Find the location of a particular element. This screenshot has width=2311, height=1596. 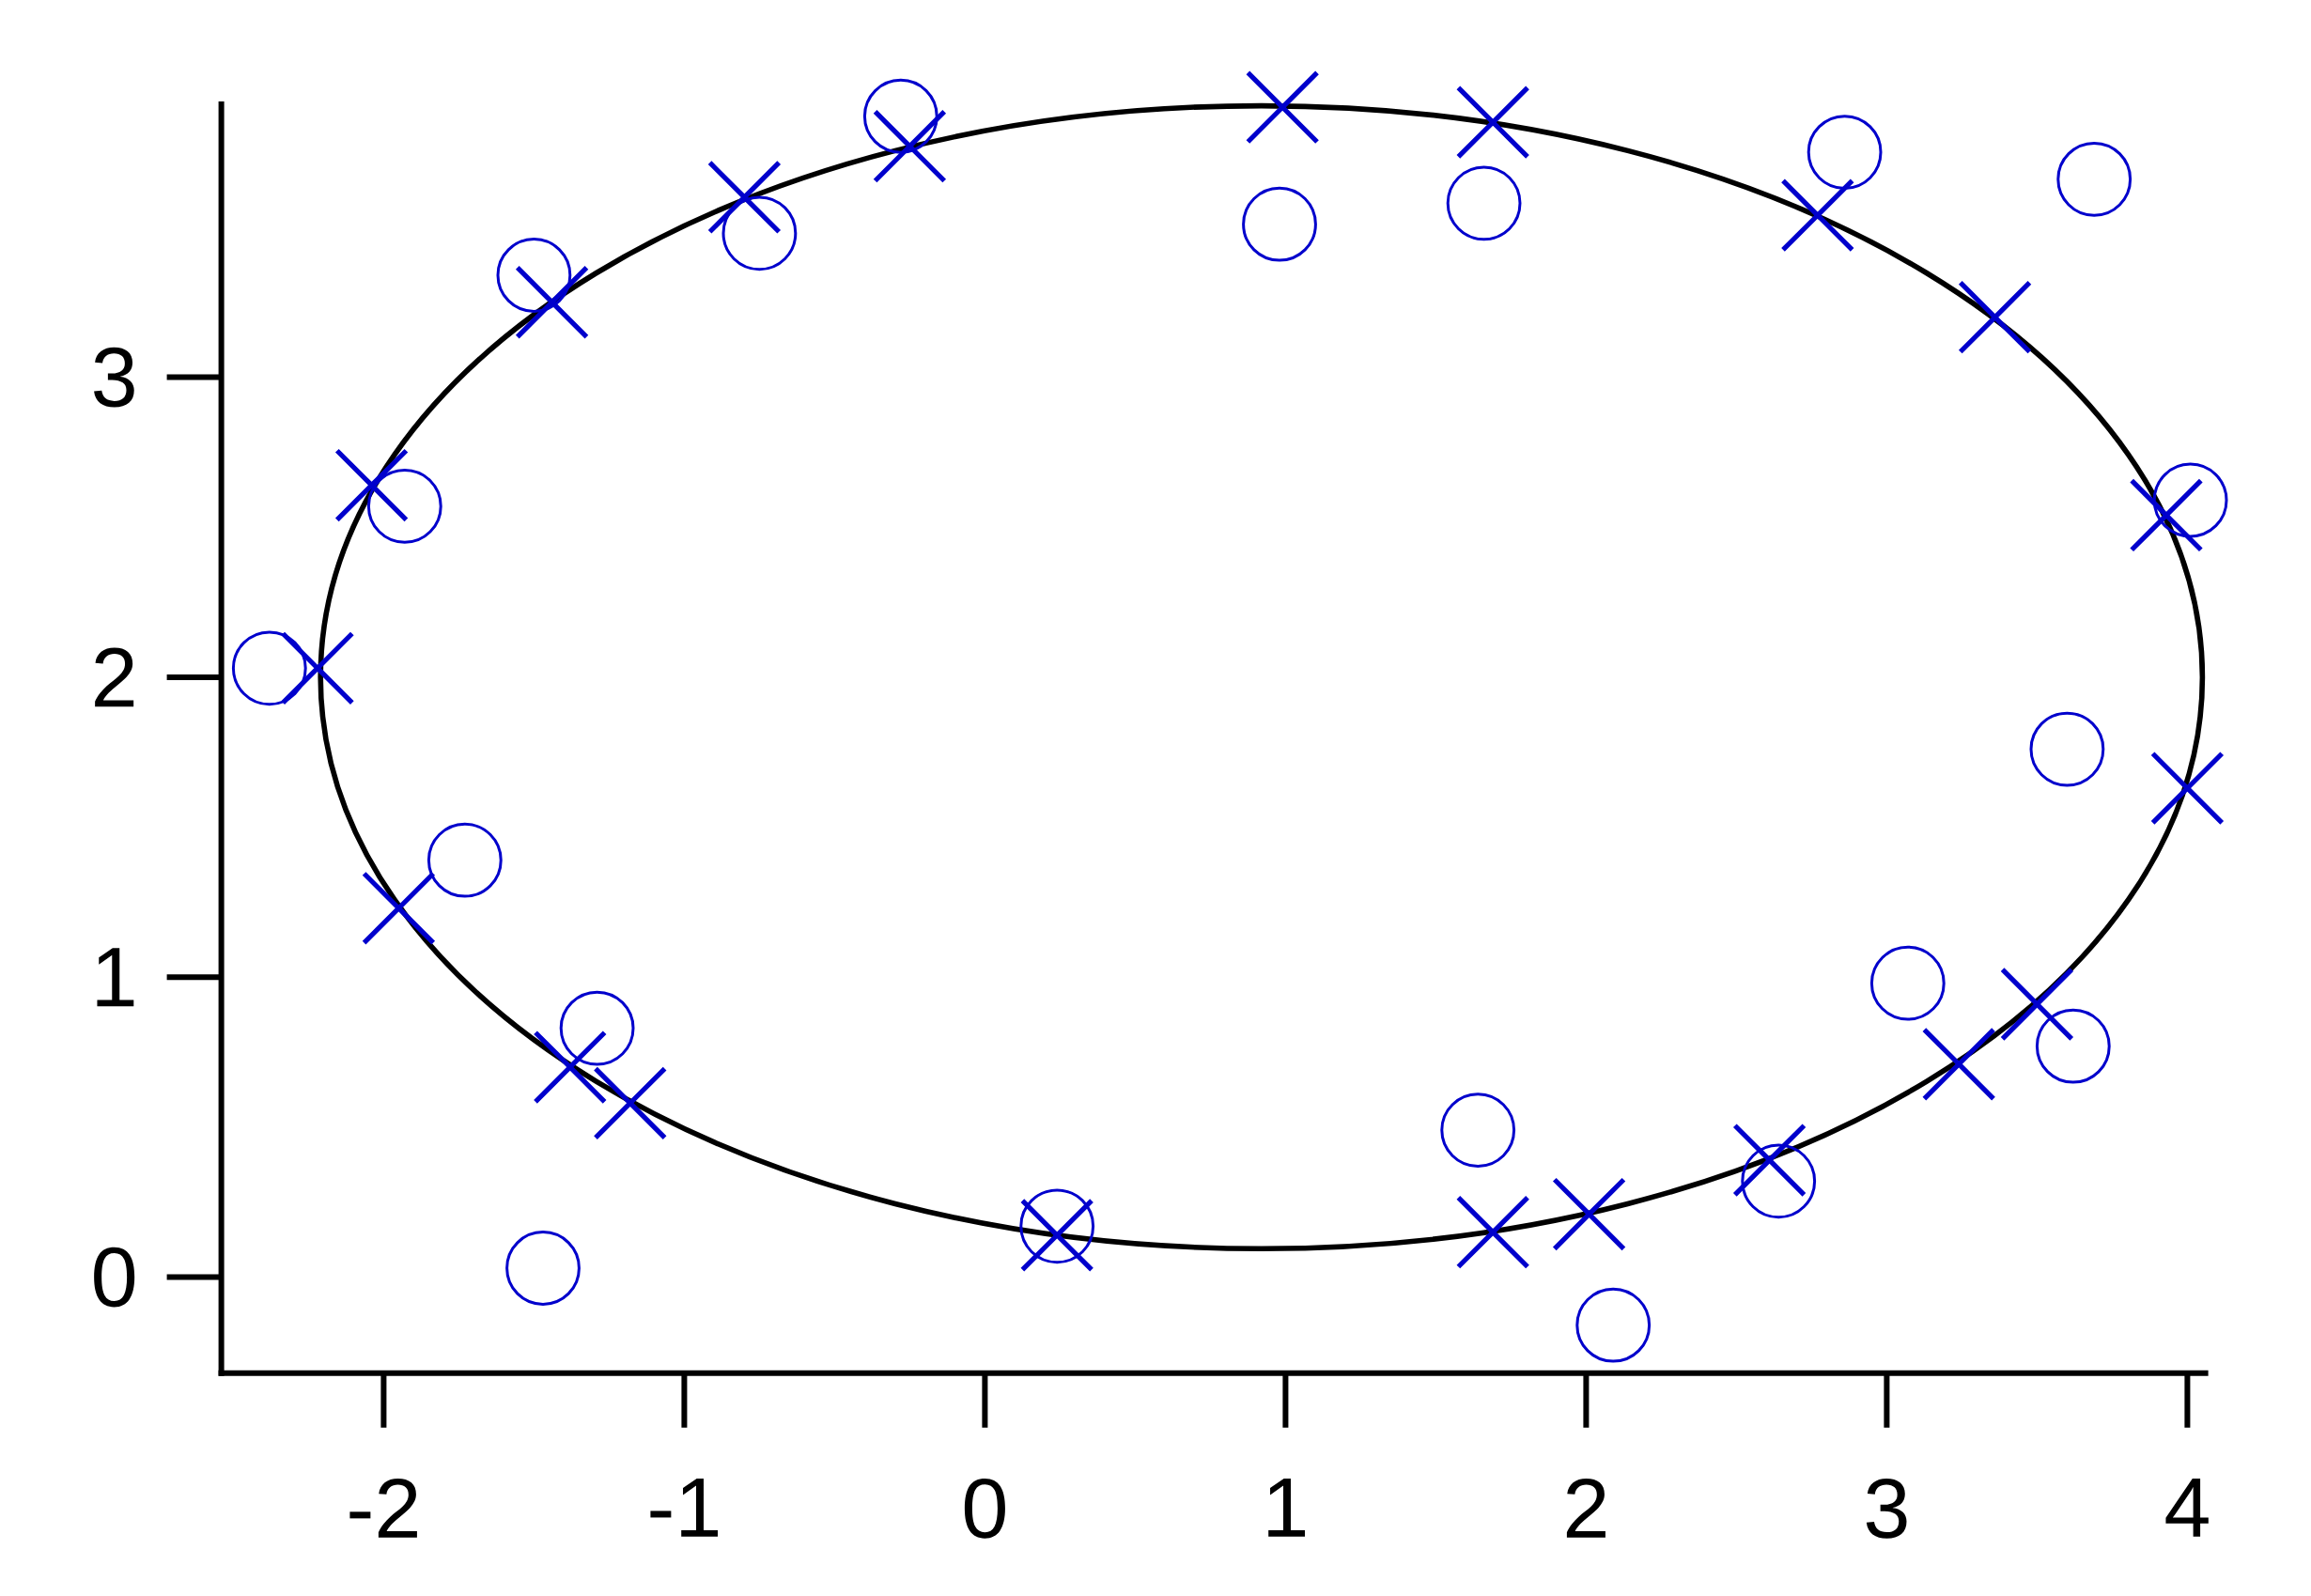

x-tick-label: 4 is located at coordinates (2187, 1507).